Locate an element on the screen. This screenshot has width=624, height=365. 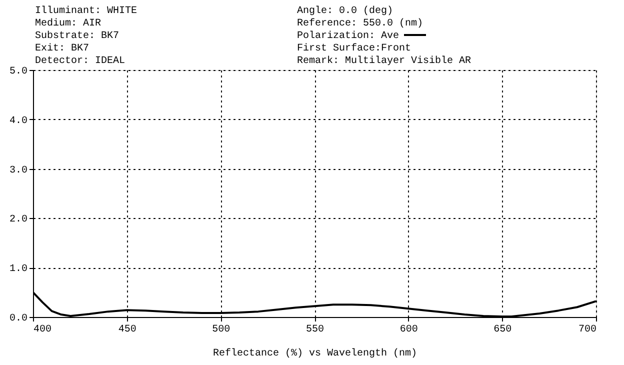
x-tick-label: 500 is located at coordinates (221, 330).